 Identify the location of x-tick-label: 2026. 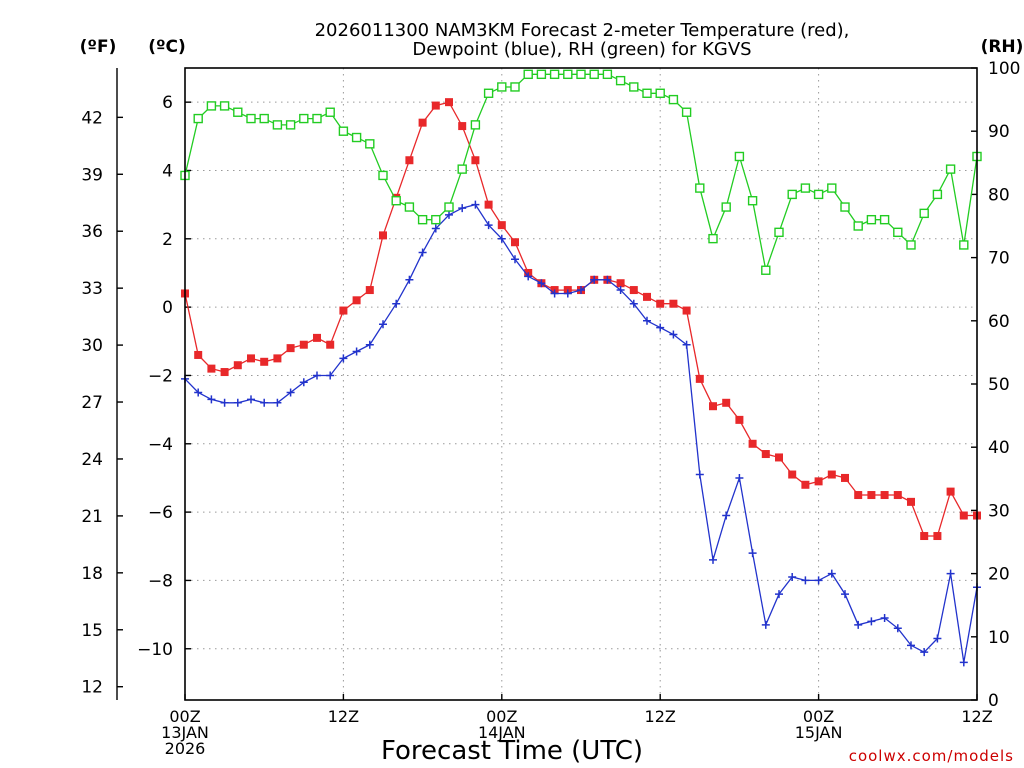
(185, 748).